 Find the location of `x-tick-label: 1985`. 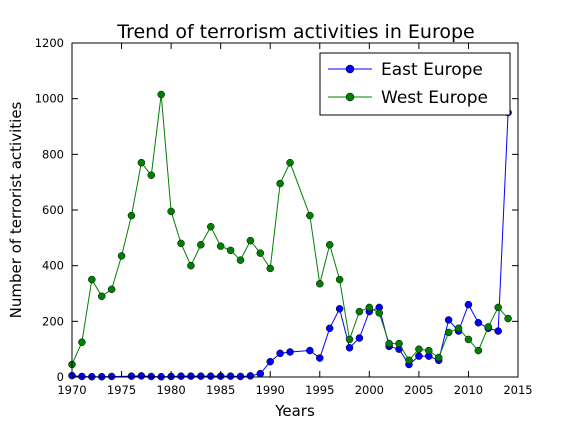

x-tick-label: 1985 is located at coordinates (220, 390).